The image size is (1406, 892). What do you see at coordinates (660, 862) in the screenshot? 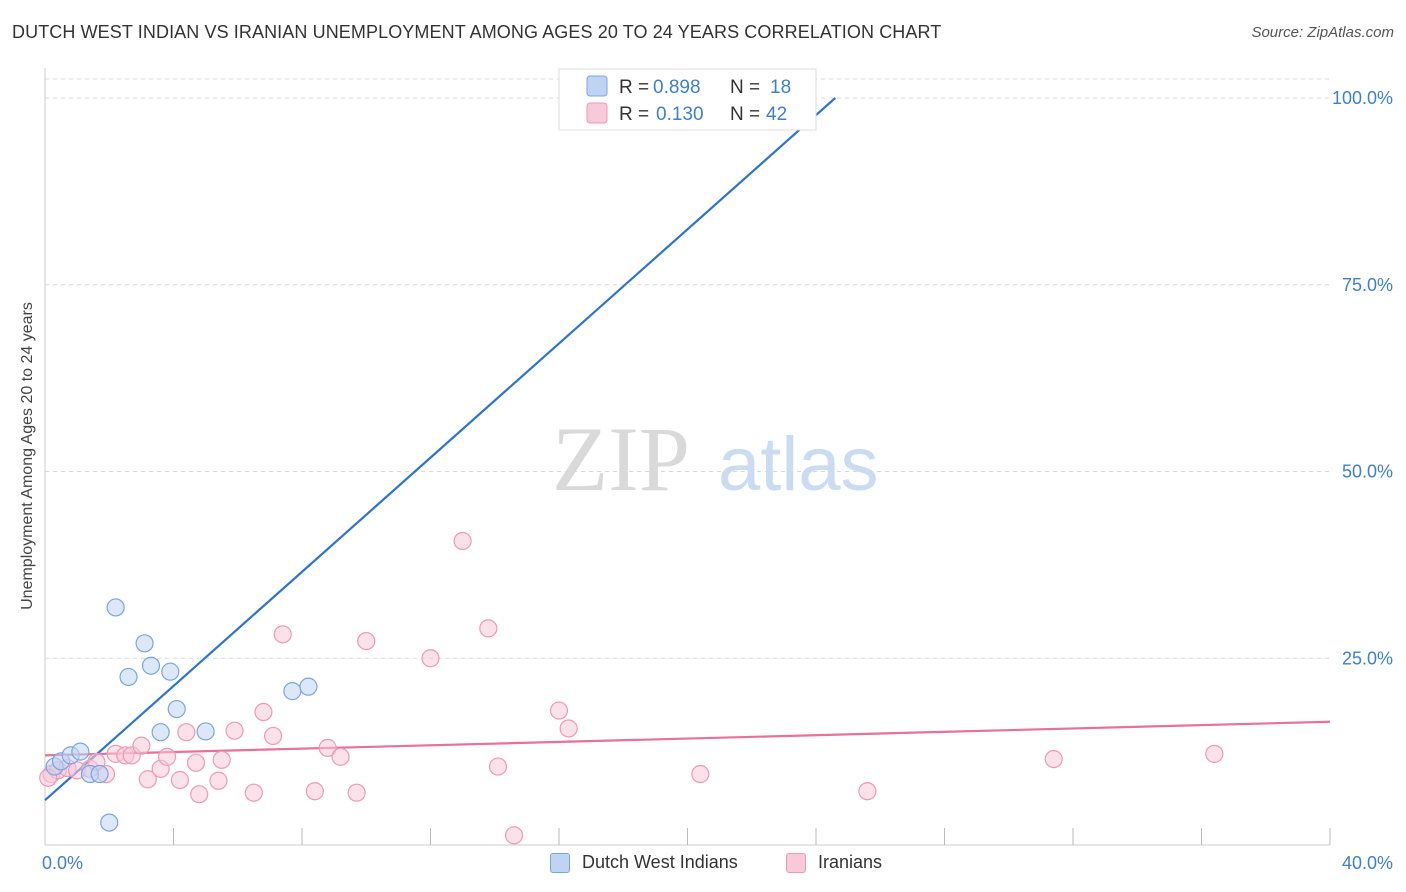
I see `bottom-legend-label-dutch: Dutch West Indians` at bounding box center [660, 862].